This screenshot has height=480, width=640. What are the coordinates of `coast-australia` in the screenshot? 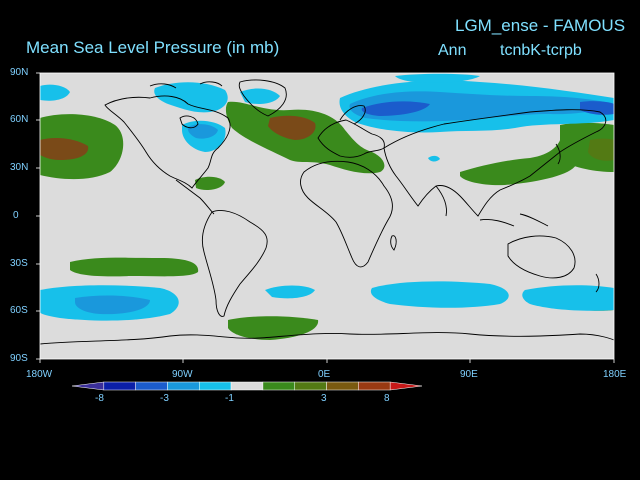 It's located at (541, 257).